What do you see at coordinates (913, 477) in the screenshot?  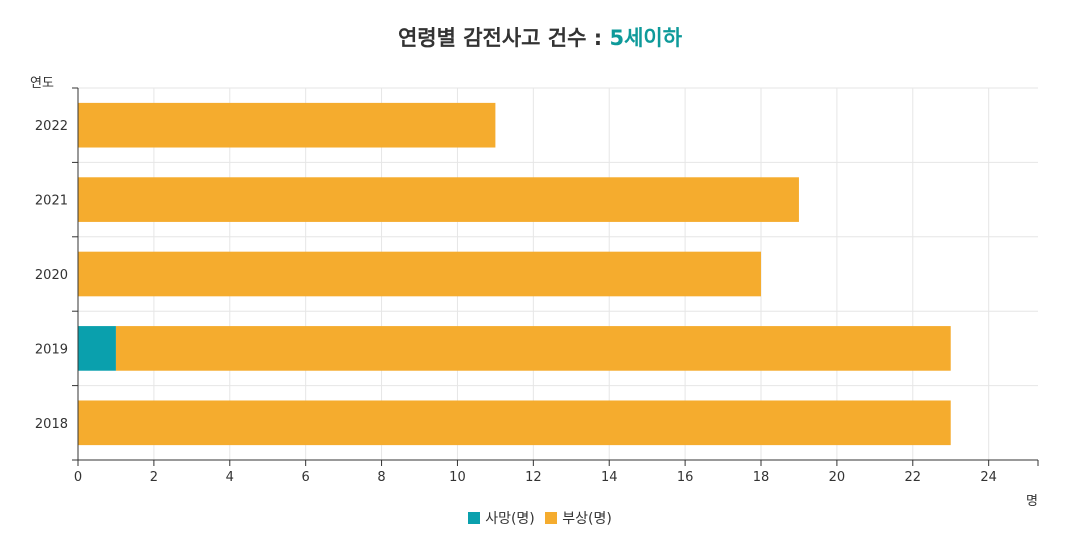 I see `x-tick-label: 22` at bounding box center [913, 477].